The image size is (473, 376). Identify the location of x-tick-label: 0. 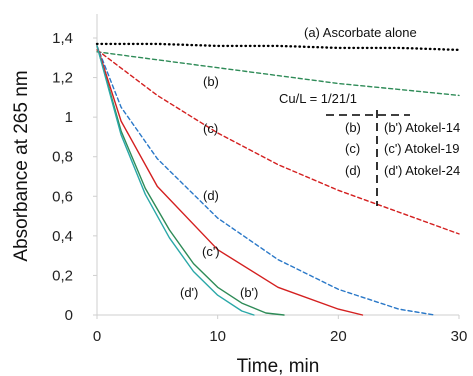
(97, 336).